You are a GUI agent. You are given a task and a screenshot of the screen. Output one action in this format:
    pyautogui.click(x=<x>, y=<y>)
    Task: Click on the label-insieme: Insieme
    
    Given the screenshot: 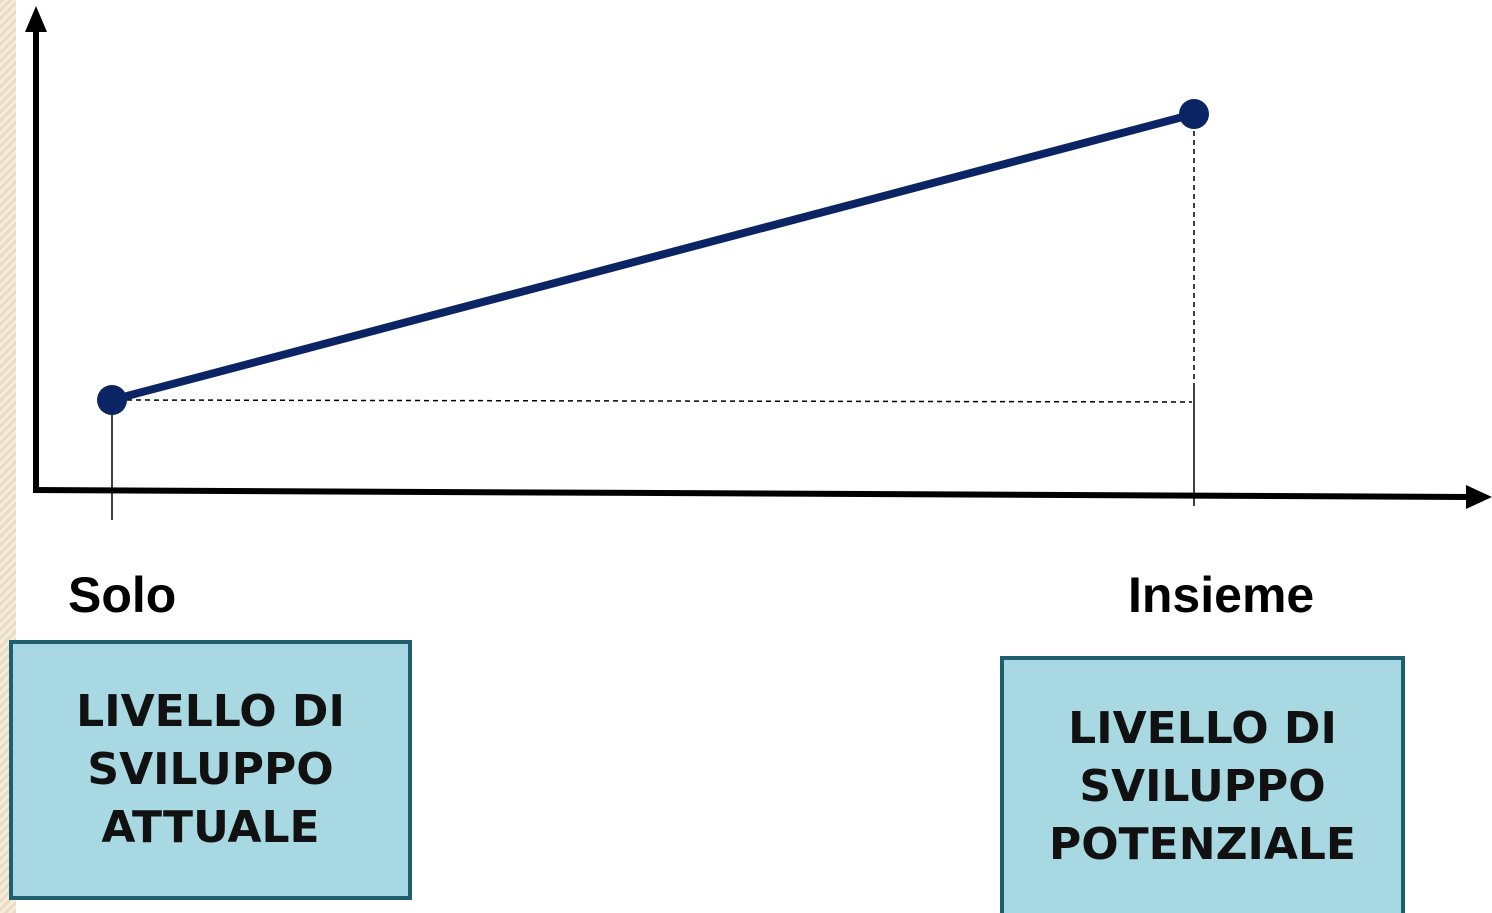 What is the action you would take?
    pyautogui.click(x=1221, y=595)
    